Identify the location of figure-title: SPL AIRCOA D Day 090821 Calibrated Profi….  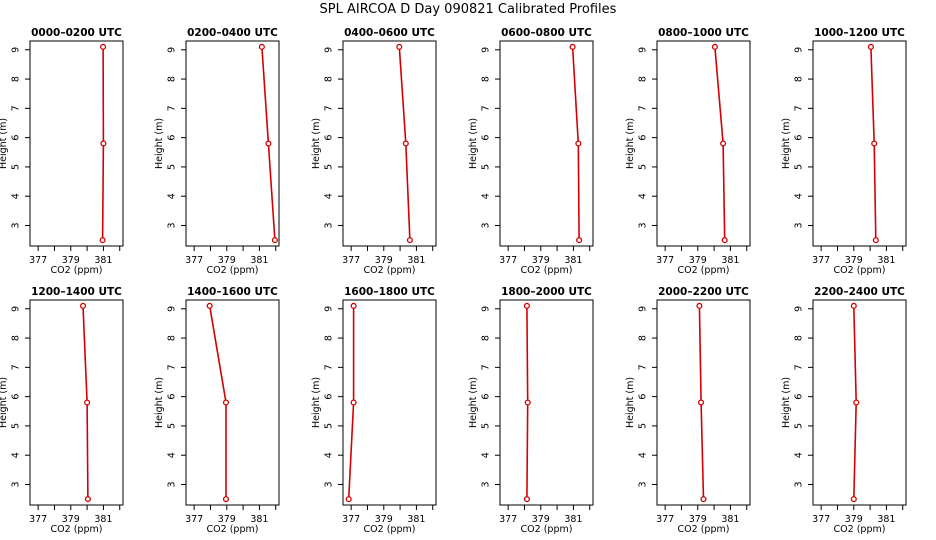
(468, 9).